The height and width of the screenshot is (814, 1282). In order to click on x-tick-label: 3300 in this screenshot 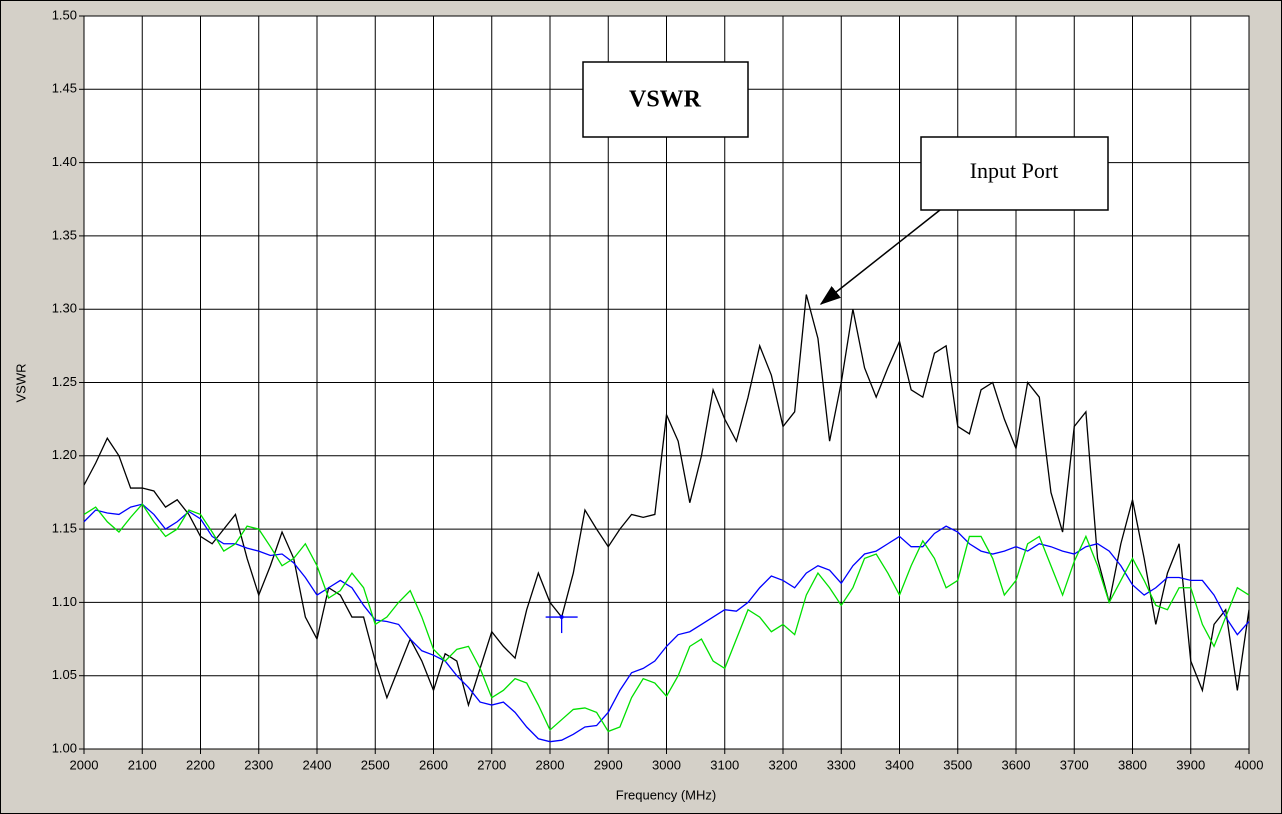, I will do `click(841, 764)`.